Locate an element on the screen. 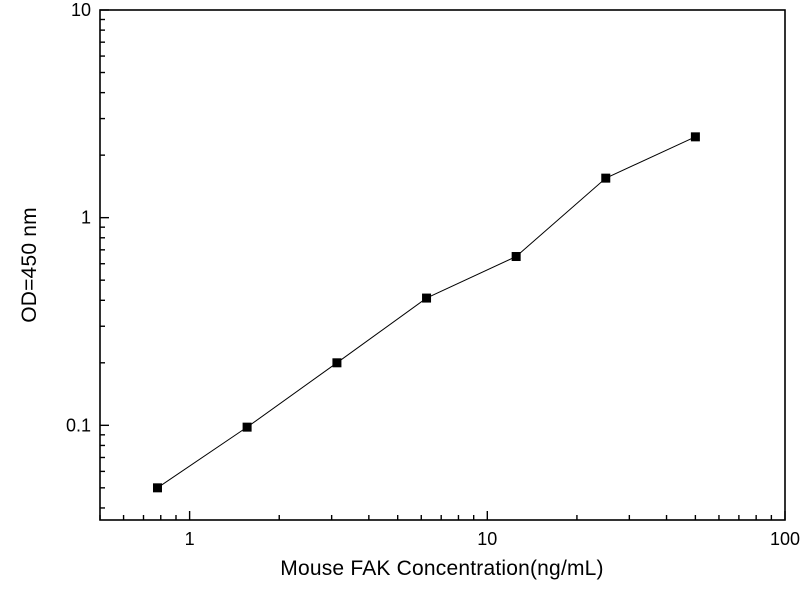  y-tick-label: 10 is located at coordinates (81, 10).